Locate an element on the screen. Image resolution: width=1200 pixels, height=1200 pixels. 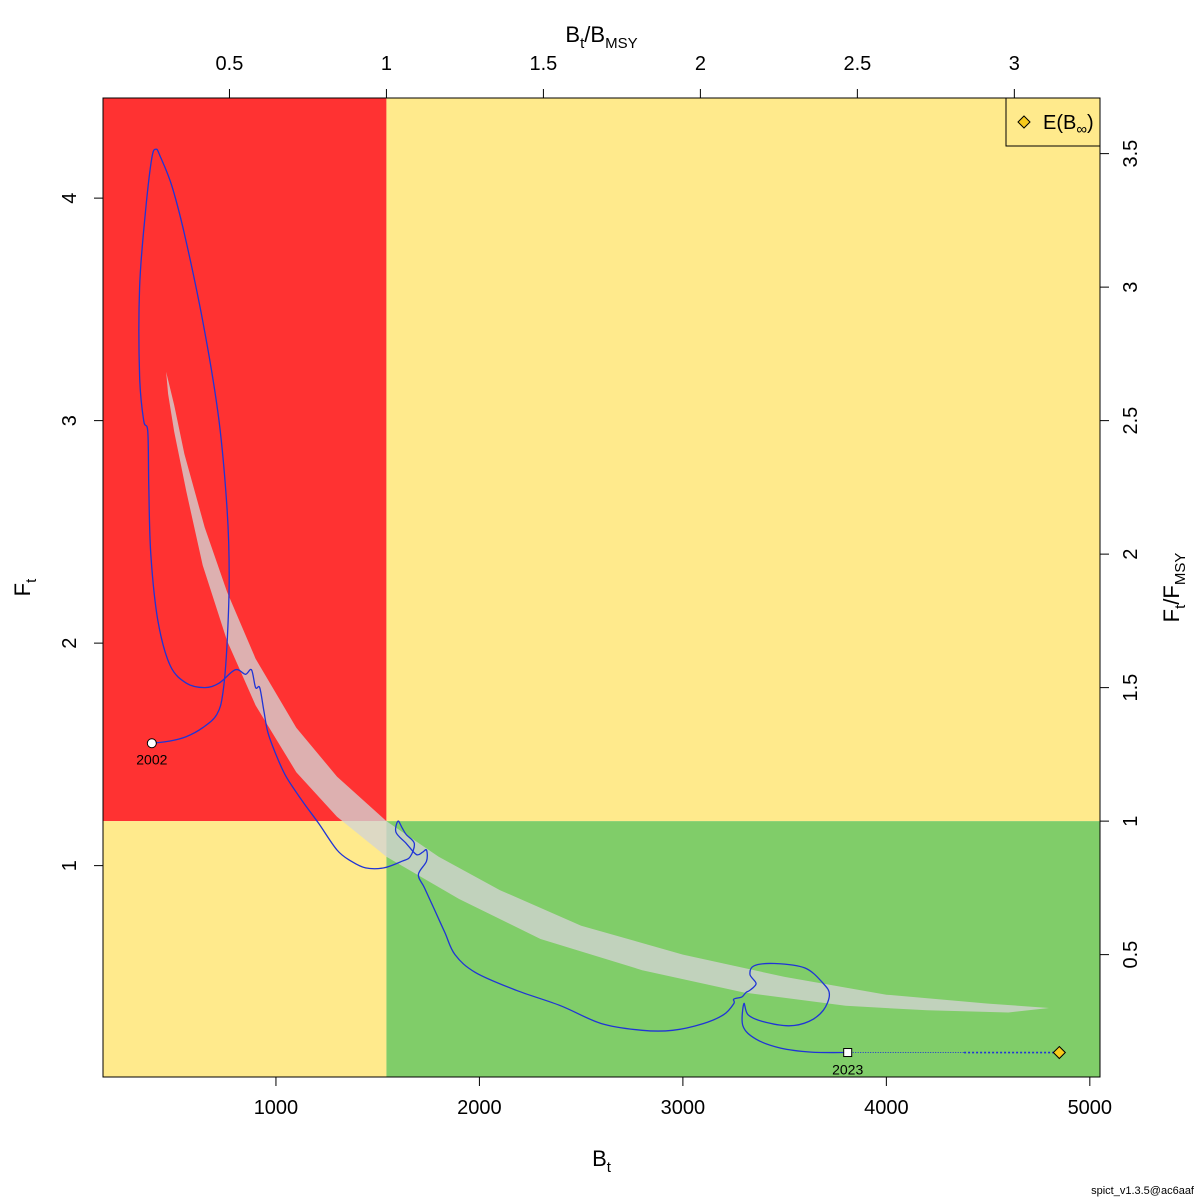
yellow-zone-lower is located at coordinates (245, 949).